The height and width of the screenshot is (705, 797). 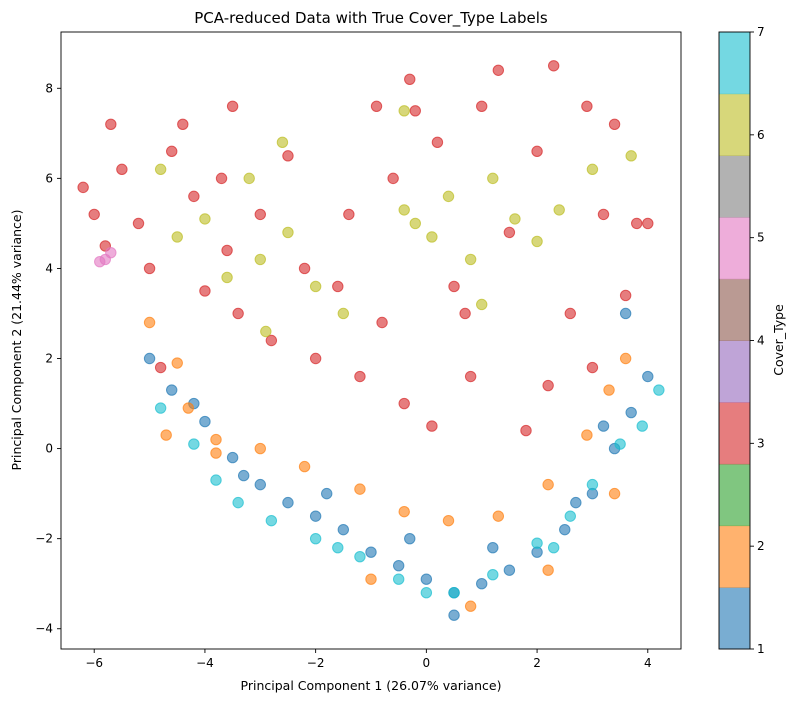 What do you see at coordinates (761, 238) in the screenshot?
I see `colorbar-tick-label: 5` at bounding box center [761, 238].